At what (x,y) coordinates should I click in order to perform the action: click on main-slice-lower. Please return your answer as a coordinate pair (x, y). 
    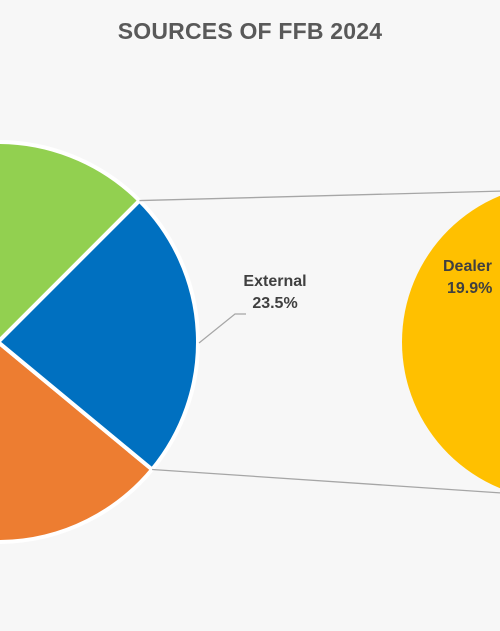
    Looking at the image, I should click on (77, 442).